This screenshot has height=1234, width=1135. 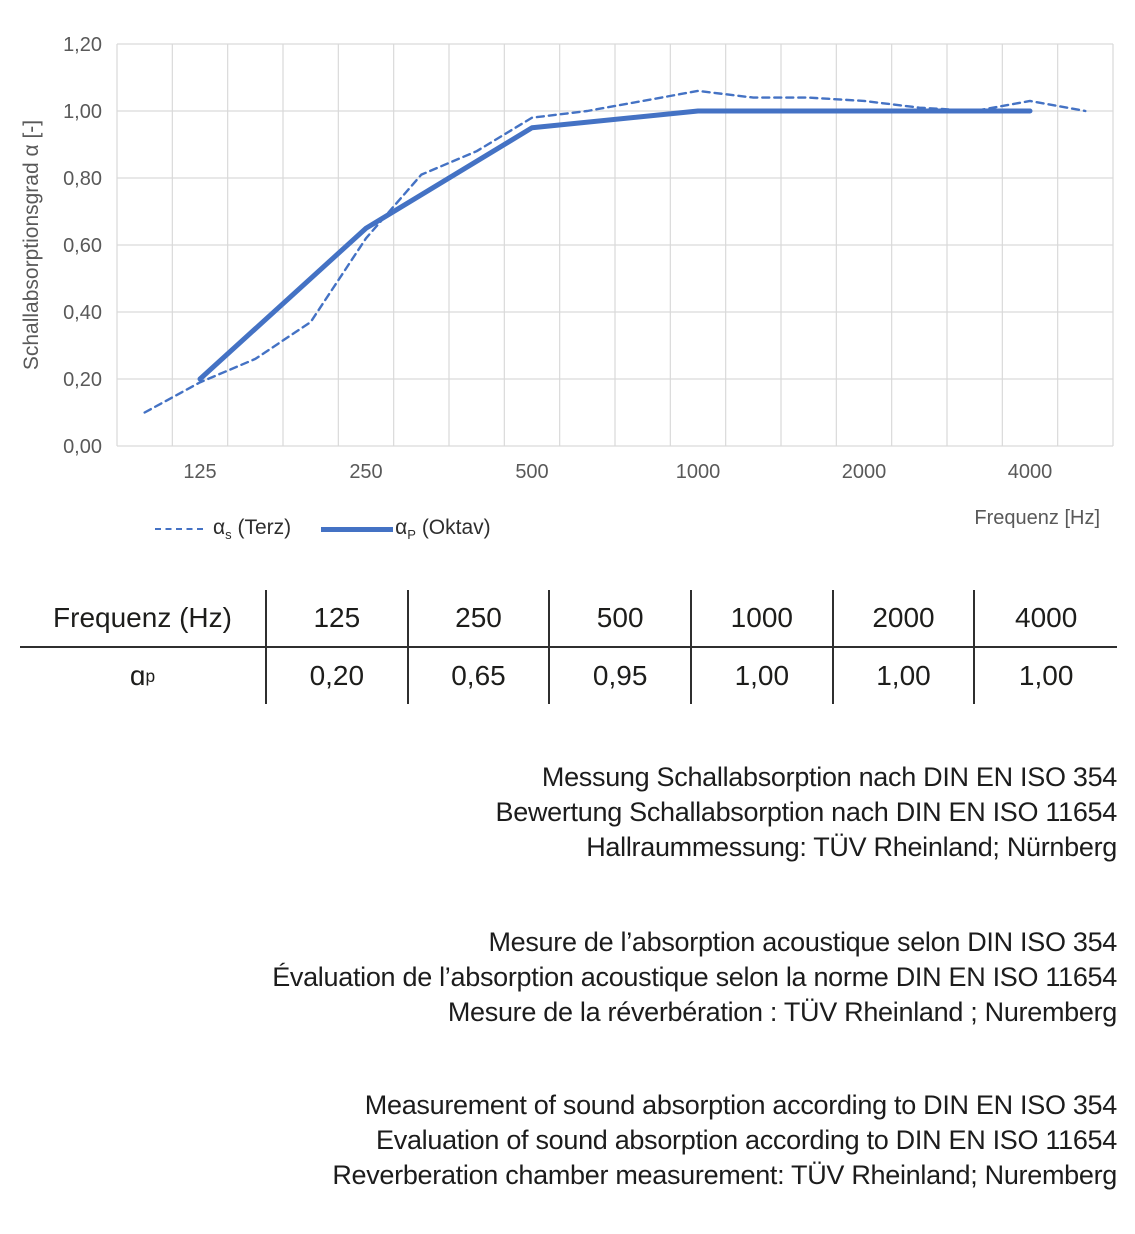 I want to click on y-tick-label: 1,20, so click(x=82, y=45).